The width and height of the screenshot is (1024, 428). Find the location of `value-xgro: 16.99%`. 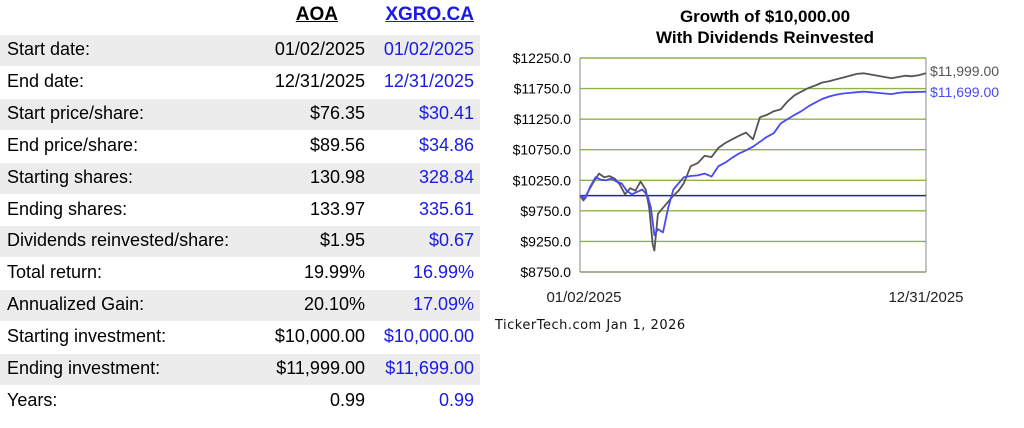

value-xgro: 16.99% is located at coordinates (443, 272).